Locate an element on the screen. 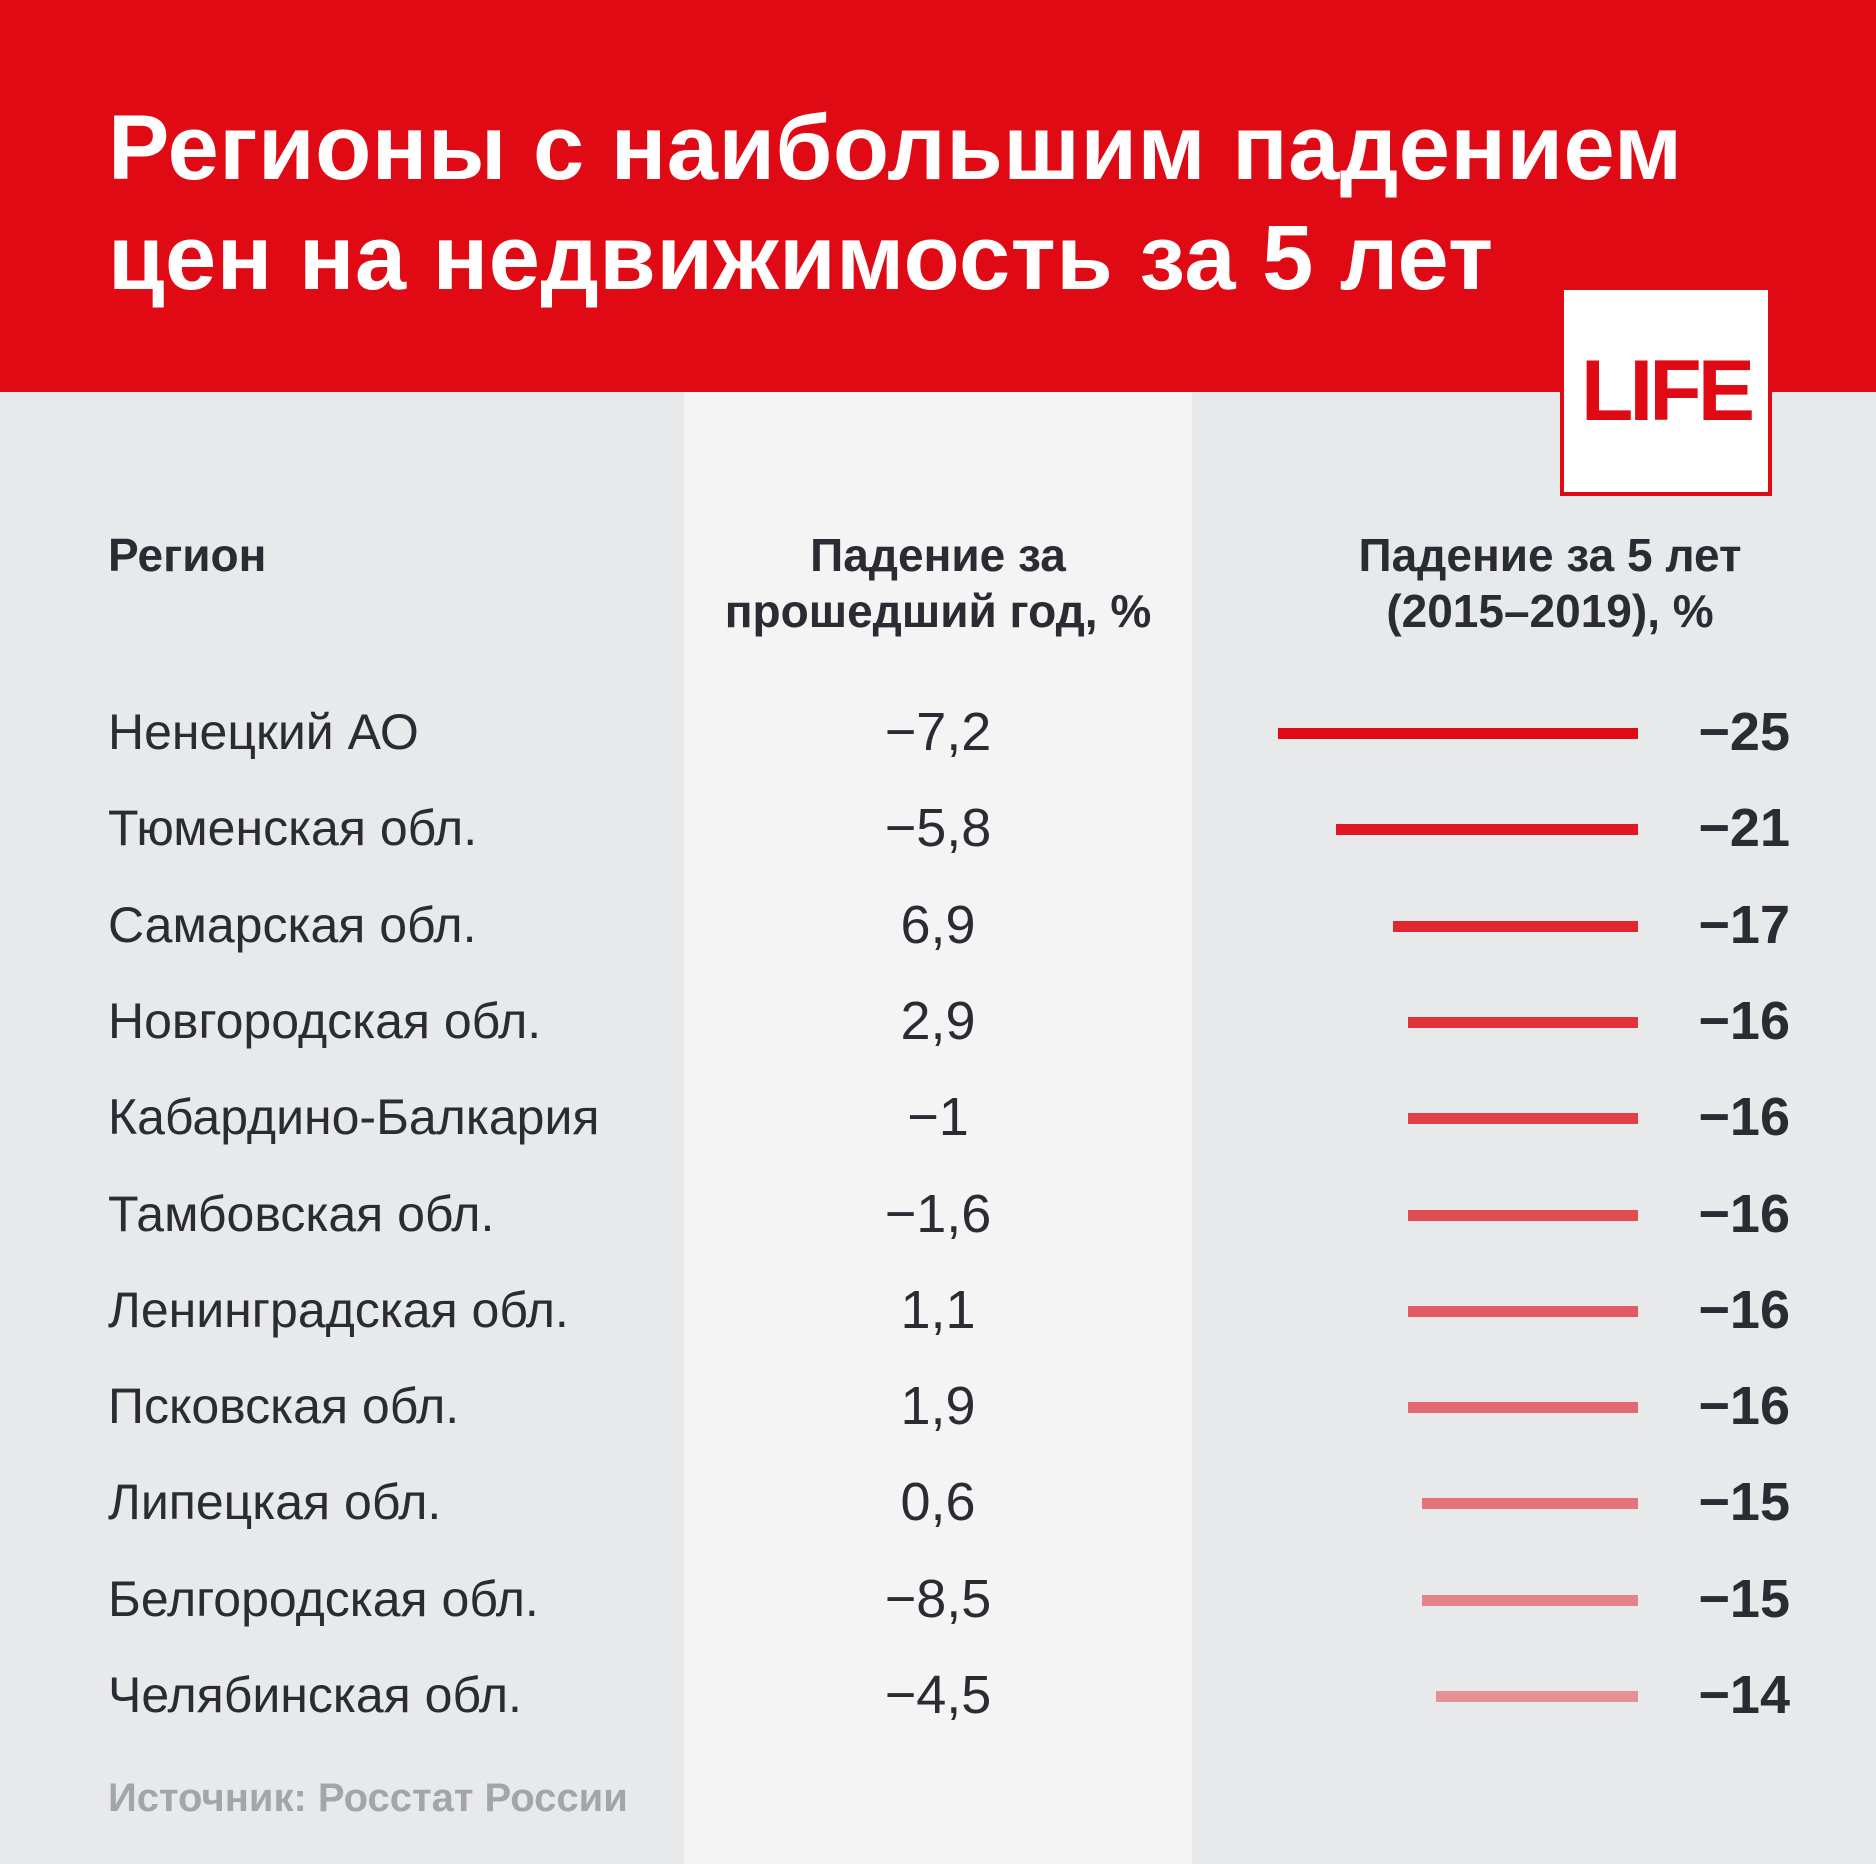 Image resolution: width=1876 pixels, height=1864 pixels. table-row: Новгородская обл. 2,9 −16 is located at coordinates (938, 1021).